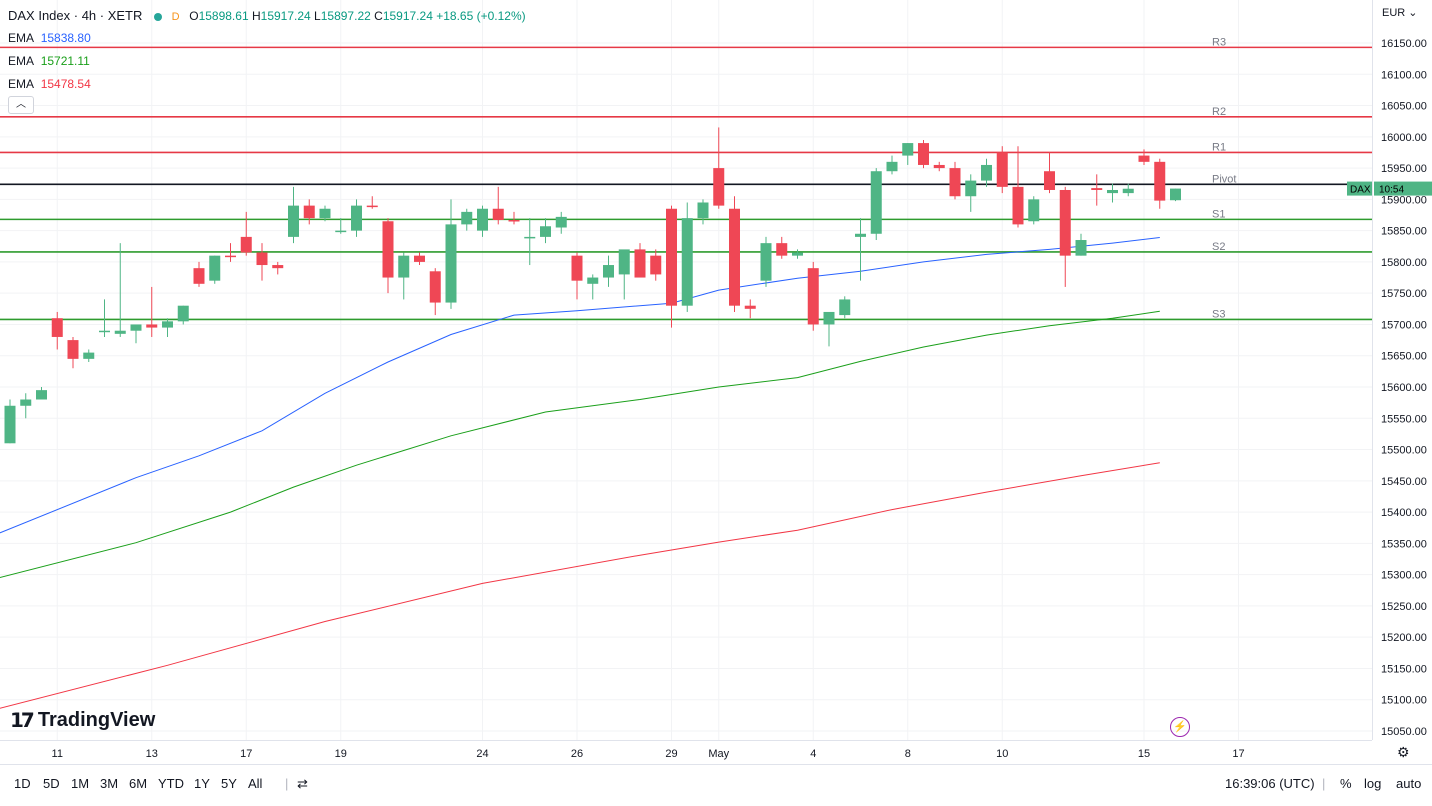 This screenshot has height=806, width=1432. I want to click on price-tick-label: 15550.00, so click(1404, 419).